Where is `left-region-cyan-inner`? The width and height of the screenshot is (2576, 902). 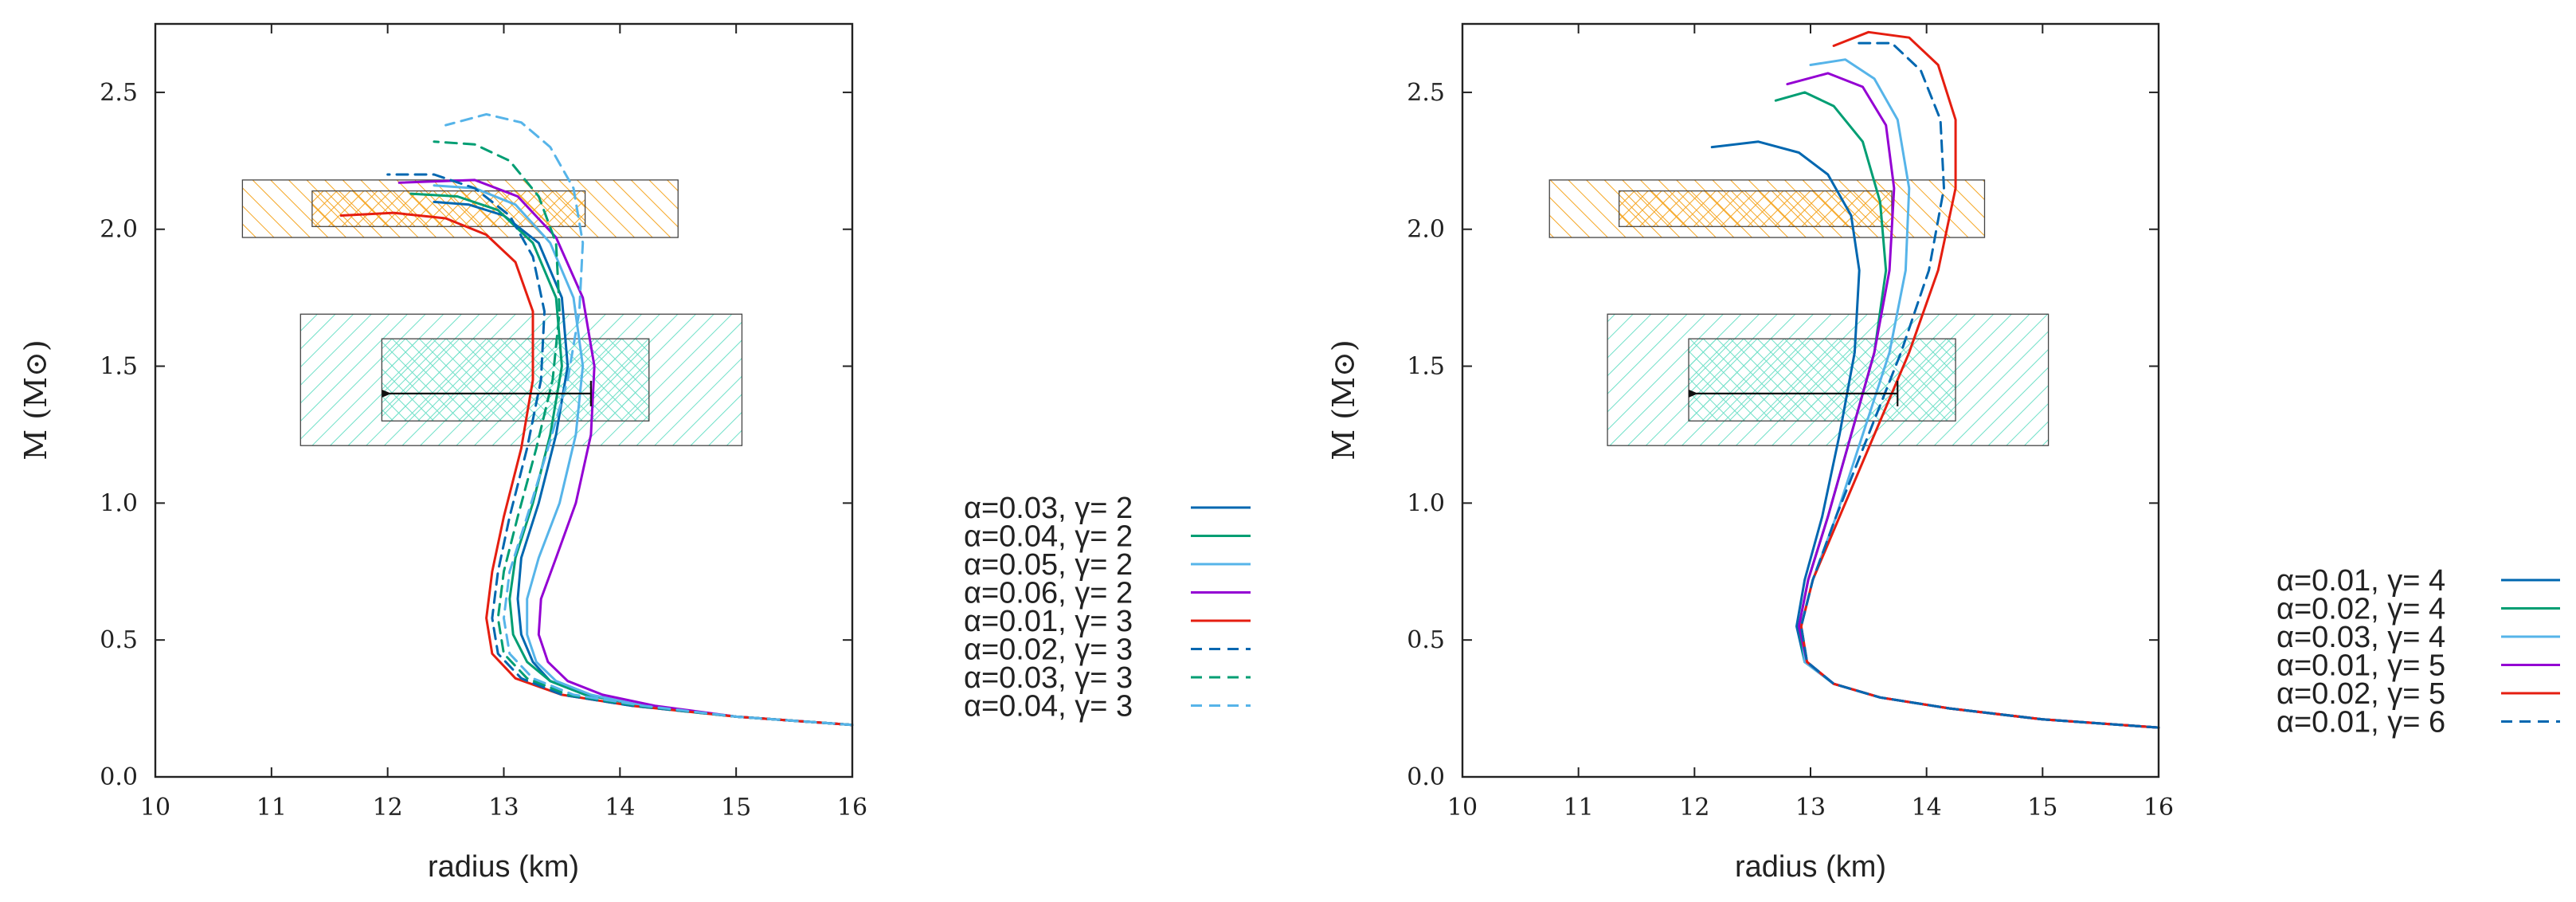 left-region-cyan-inner is located at coordinates (515, 380).